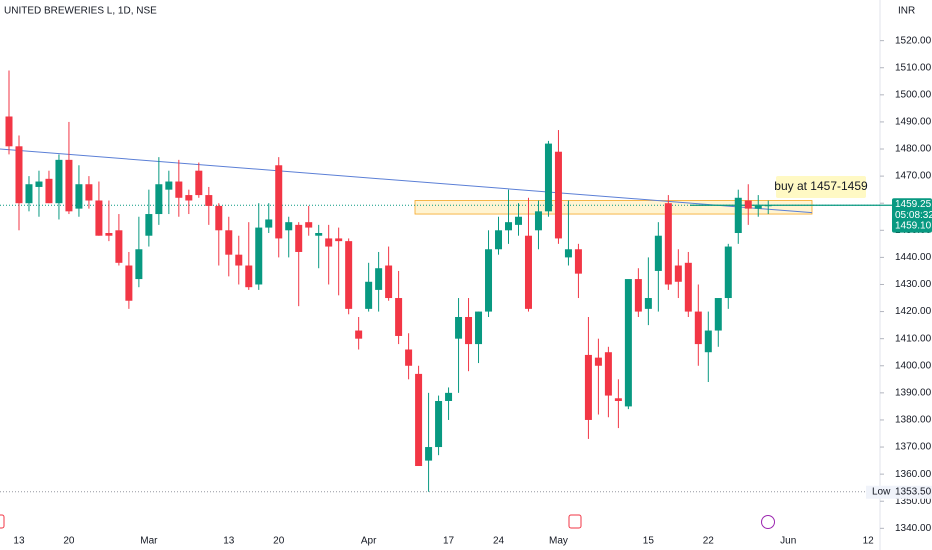 This screenshot has width=932, height=550. Describe the element at coordinates (499, 541) in the screenshot. I see `x-tick-label: 24` at that location.